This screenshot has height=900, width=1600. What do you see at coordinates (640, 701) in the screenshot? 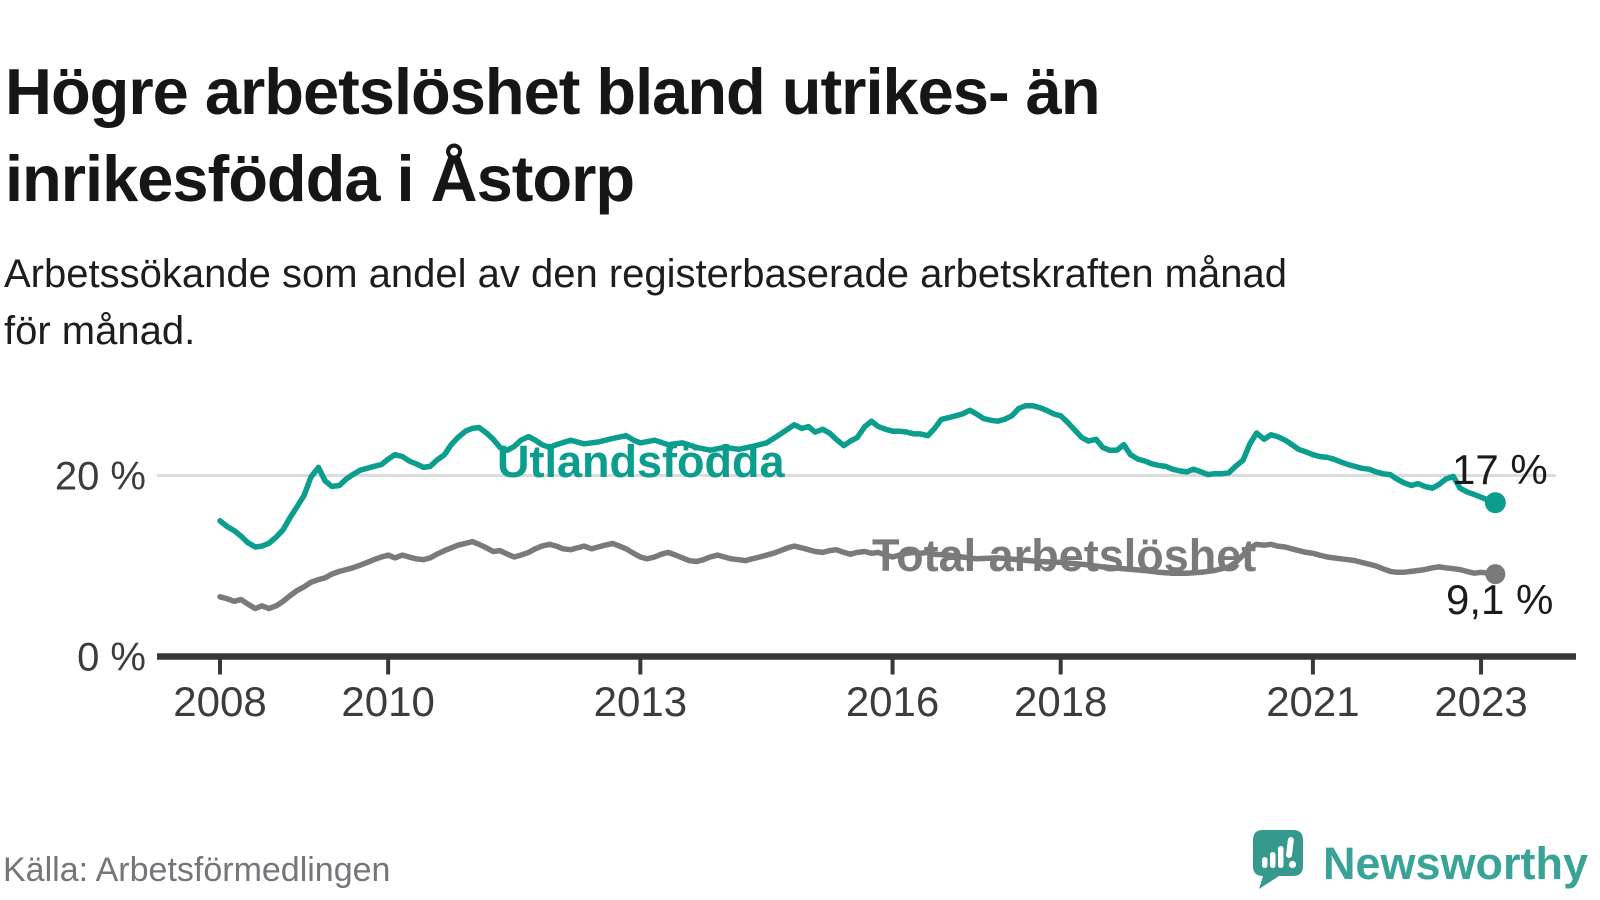
I see `x-tick-label: 2013` at bounding box center [640, 701].